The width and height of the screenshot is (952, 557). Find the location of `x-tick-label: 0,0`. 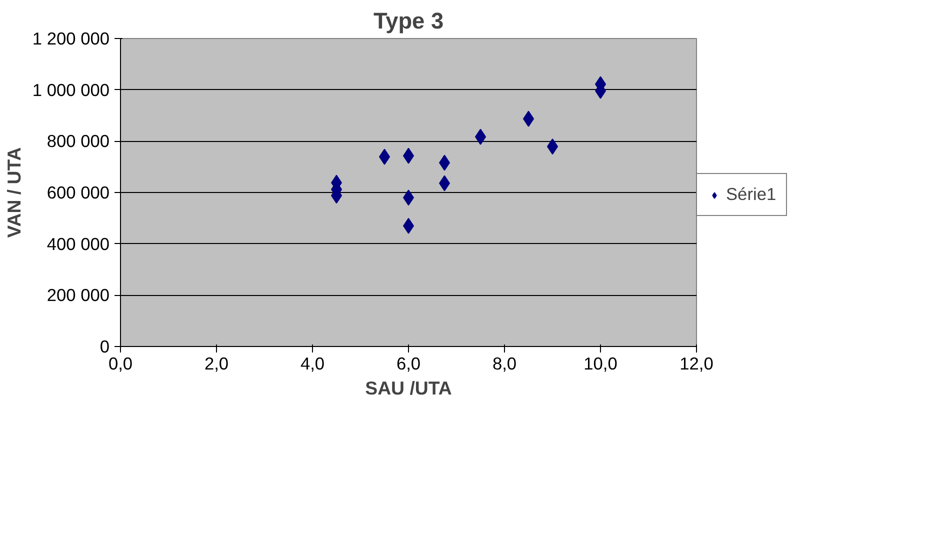

x-tick-label: 0,0 is located at coordinates (120, 364).